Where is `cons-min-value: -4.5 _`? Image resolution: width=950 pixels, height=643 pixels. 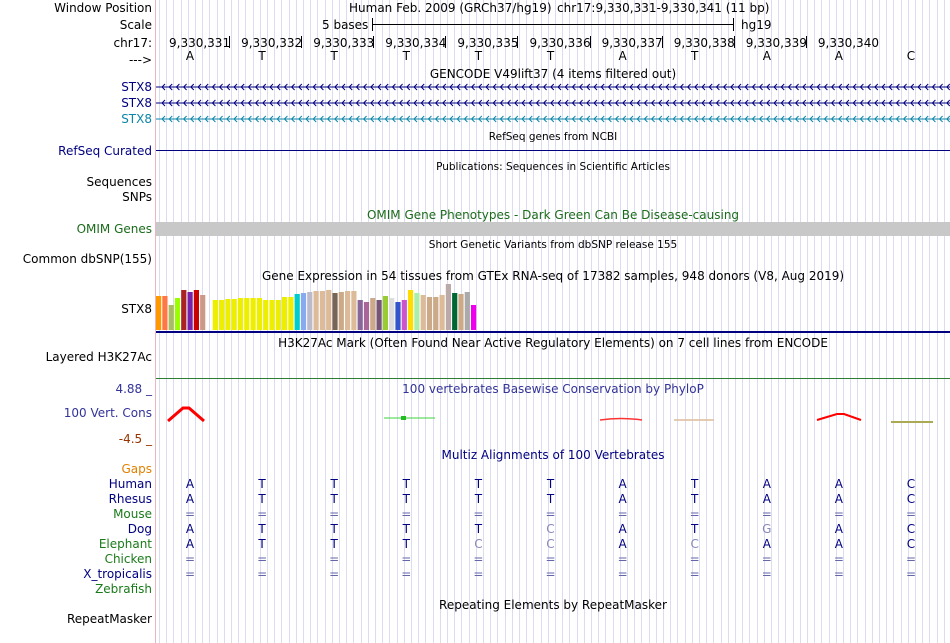 cons-min-value: -4.5 _ is located at coordinates (135, 439).